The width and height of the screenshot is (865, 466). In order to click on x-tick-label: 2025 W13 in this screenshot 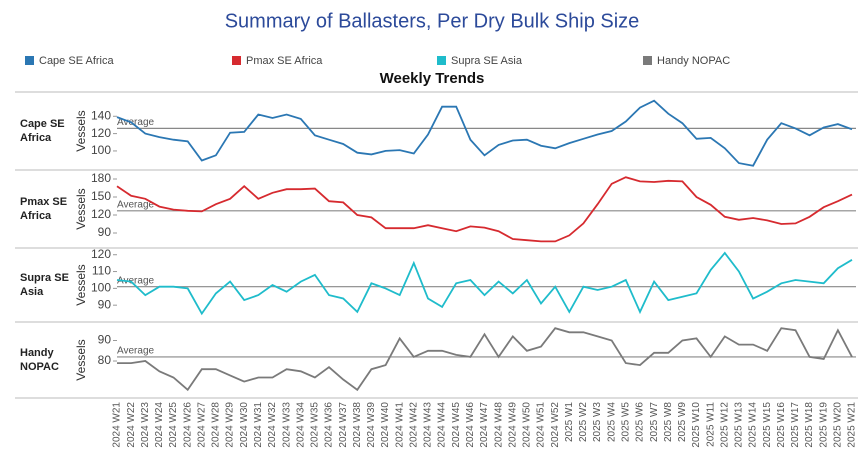, I will do `click(739, 425)`.